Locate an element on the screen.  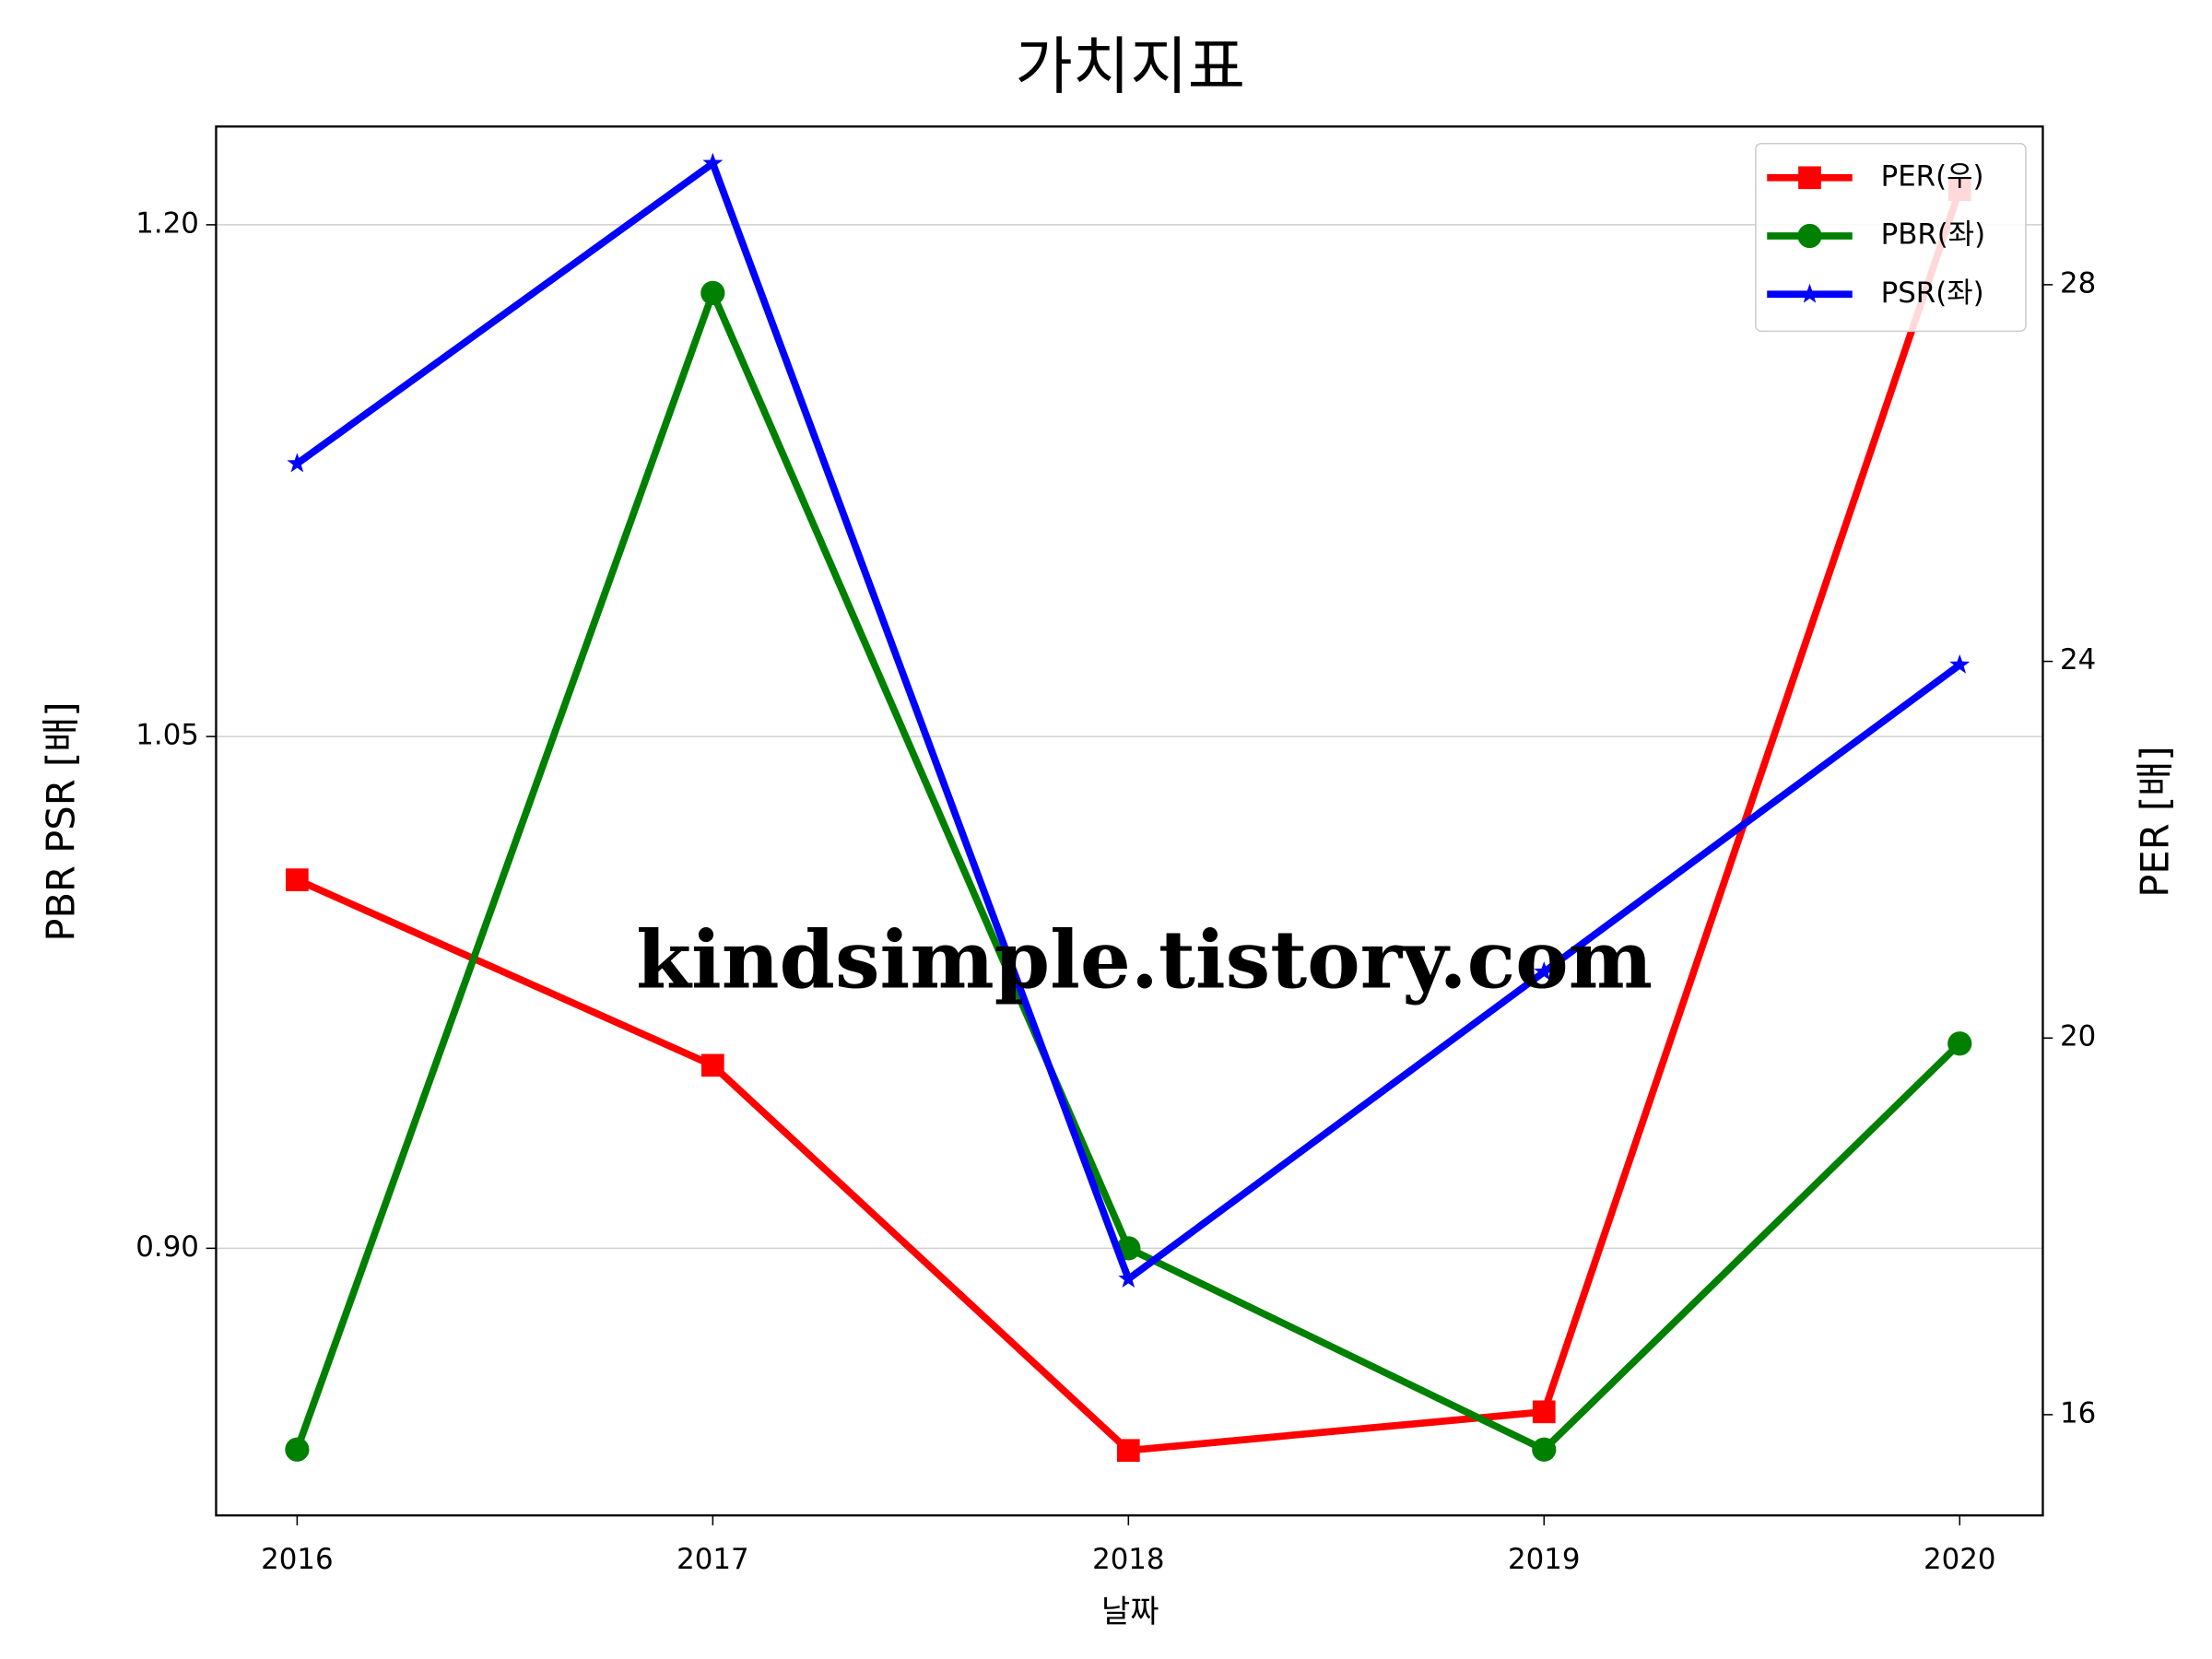
y2-axis-label: PER [배] is located at coordinates (2154, 821).